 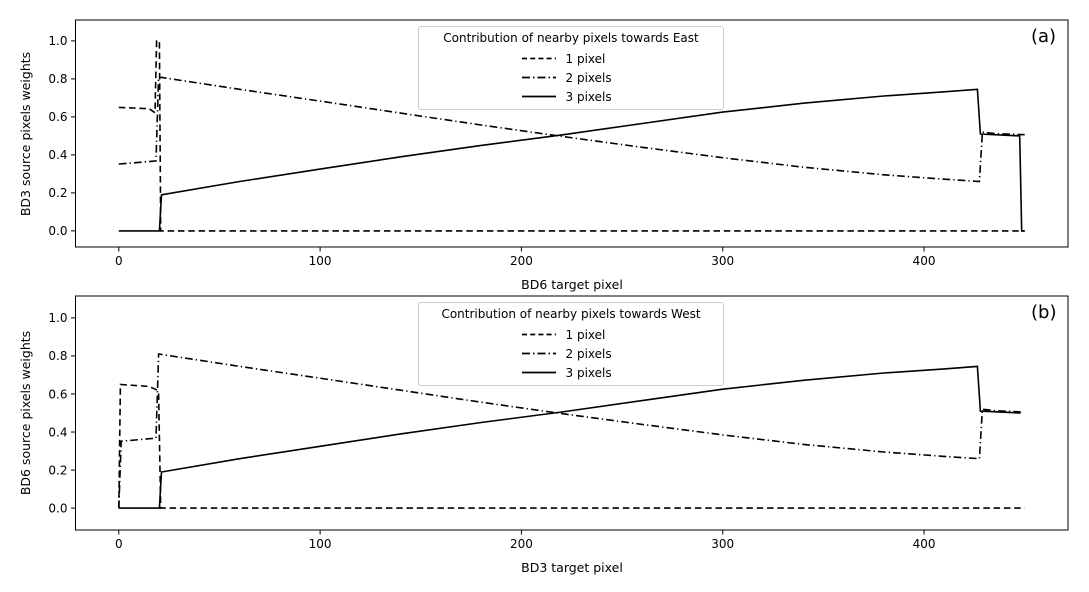 What do you see at coordinates (572, 567) in the screenshot?
I see `x-axis-label-bottom: BD3 target pixel` at bounding box center [572, 567].